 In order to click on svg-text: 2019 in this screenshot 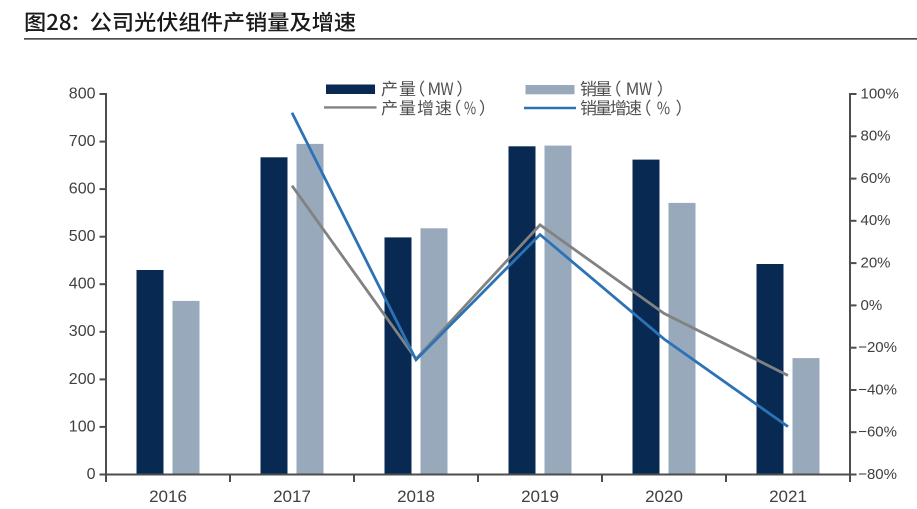, I will do `click(540, 496)`.